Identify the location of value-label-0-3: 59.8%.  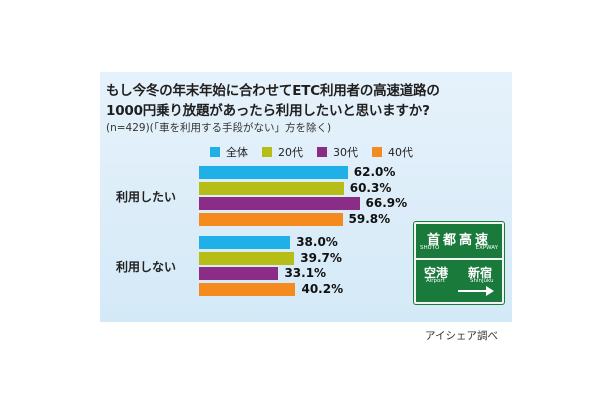
(369, 219).